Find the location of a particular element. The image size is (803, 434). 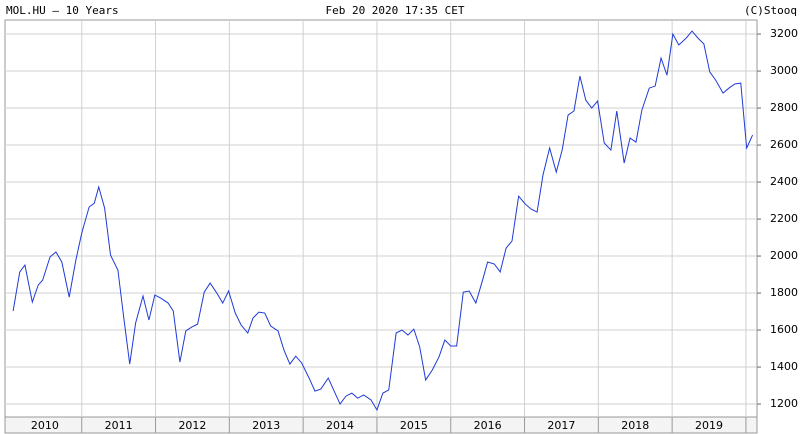

y-tick-label: 2600 is located at coordinates (784, 144).